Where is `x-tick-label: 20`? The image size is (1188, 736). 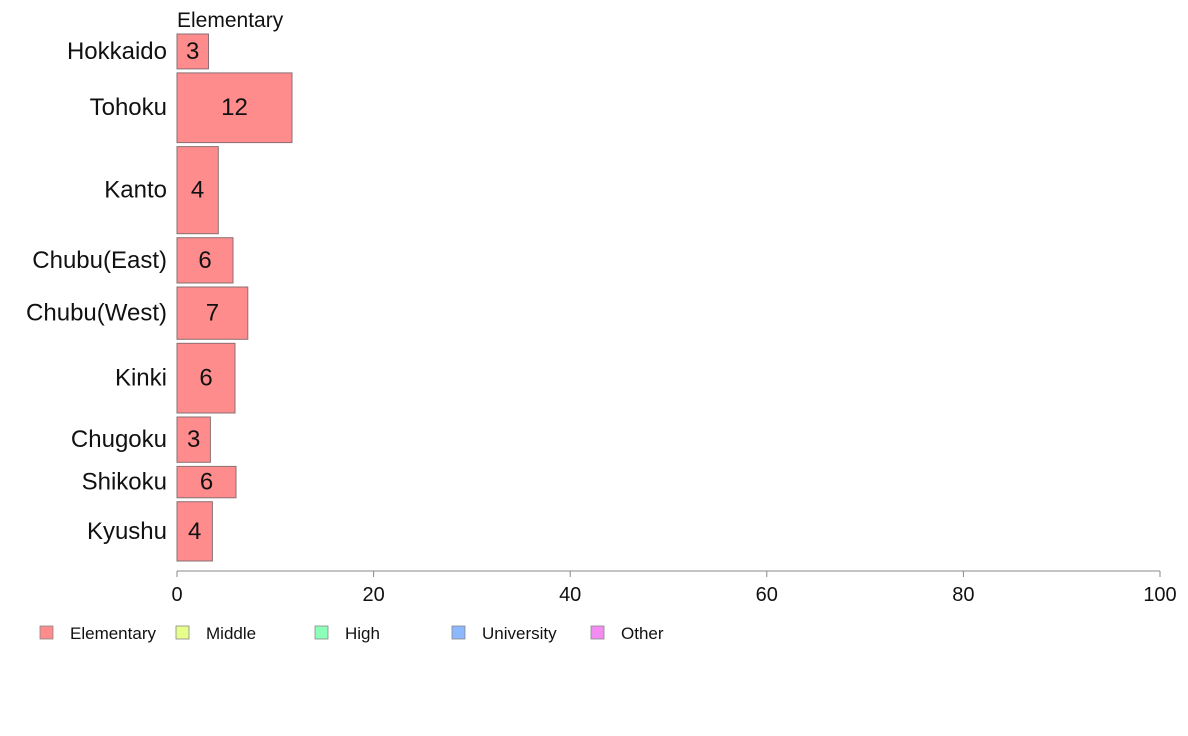
x-tick-label: 20 is located at coordinates (373, 595).